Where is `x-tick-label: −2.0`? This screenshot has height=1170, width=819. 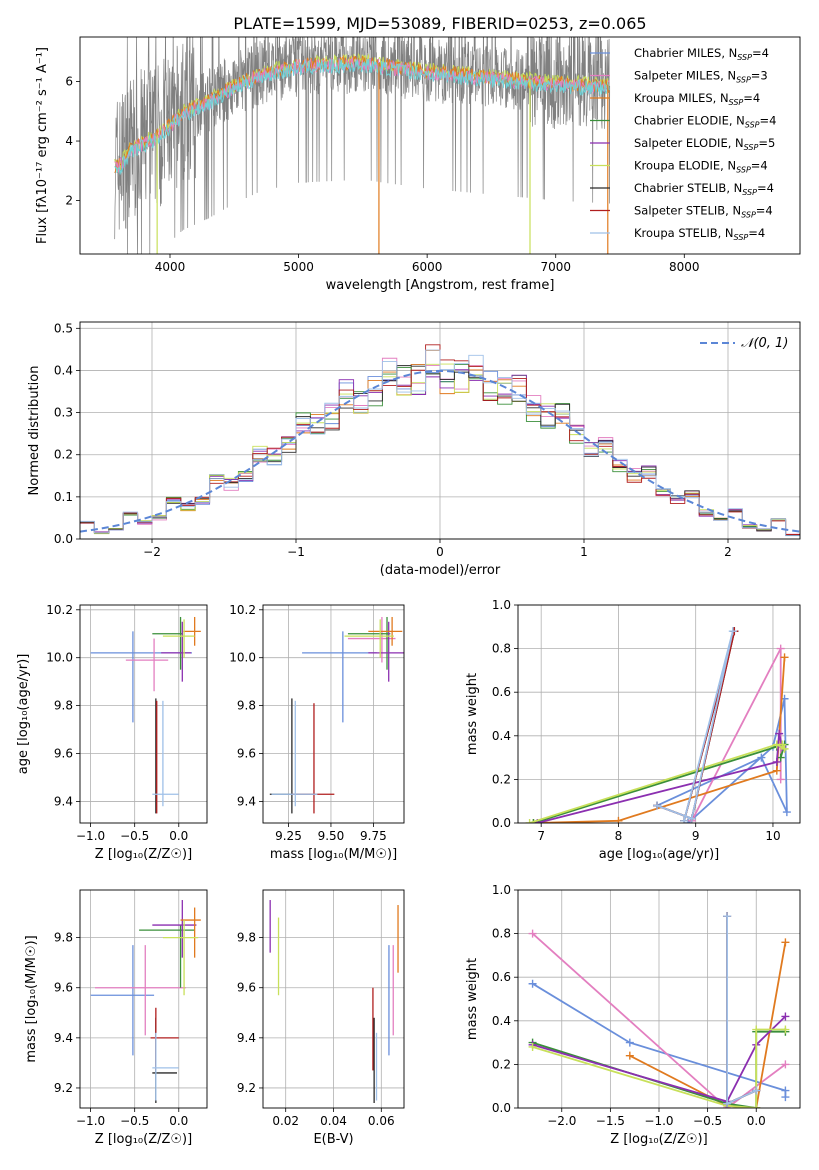
x-tick-label: −2.0 is located at coordinates (561, 1121).